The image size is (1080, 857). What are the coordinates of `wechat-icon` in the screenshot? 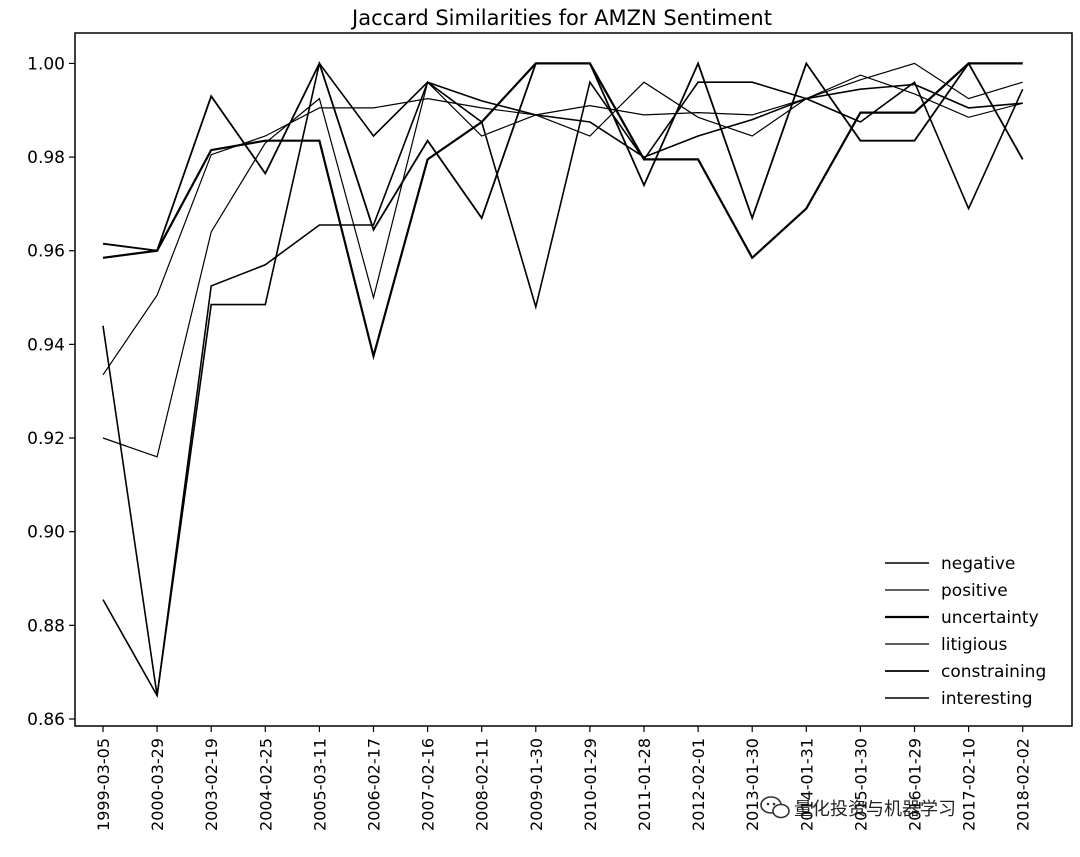 It's located at (775, 807).